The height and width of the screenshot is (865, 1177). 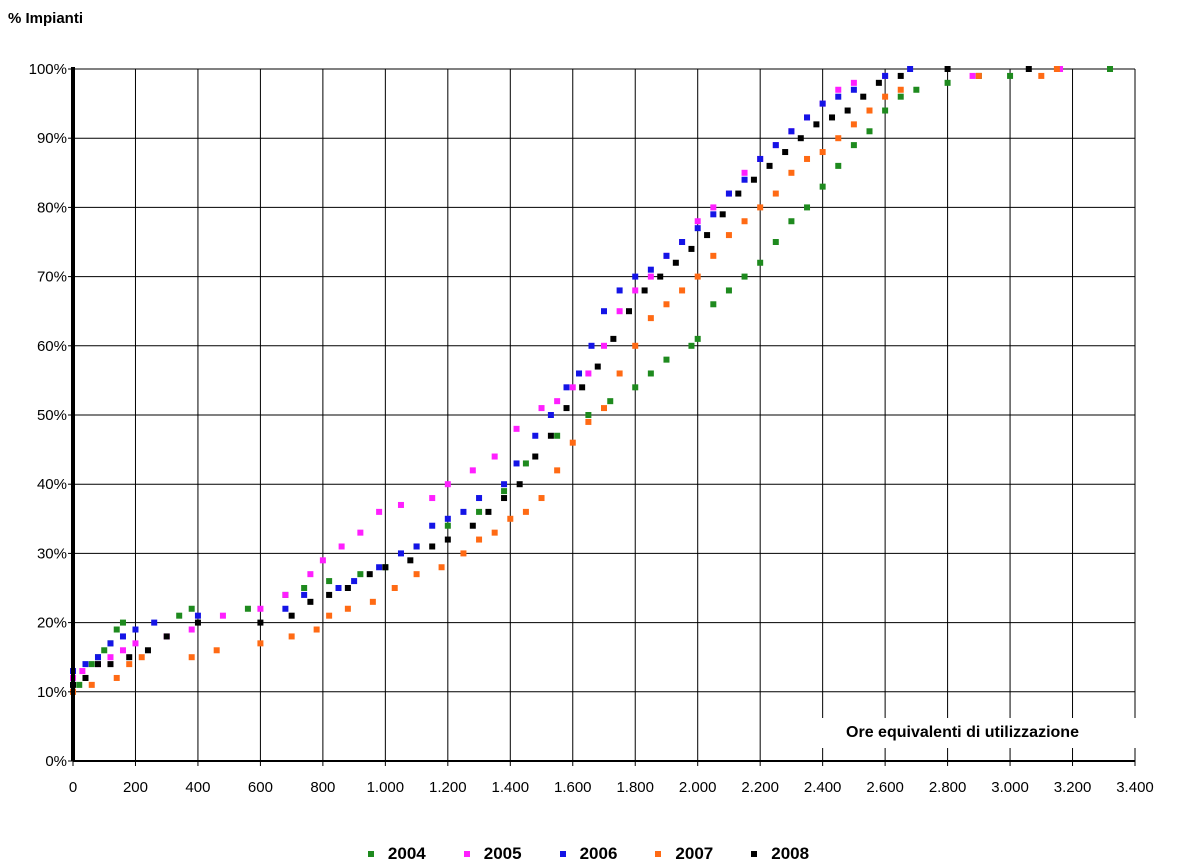 I want to click on x-tick-label: 1.600, so click(x=573, y=787).